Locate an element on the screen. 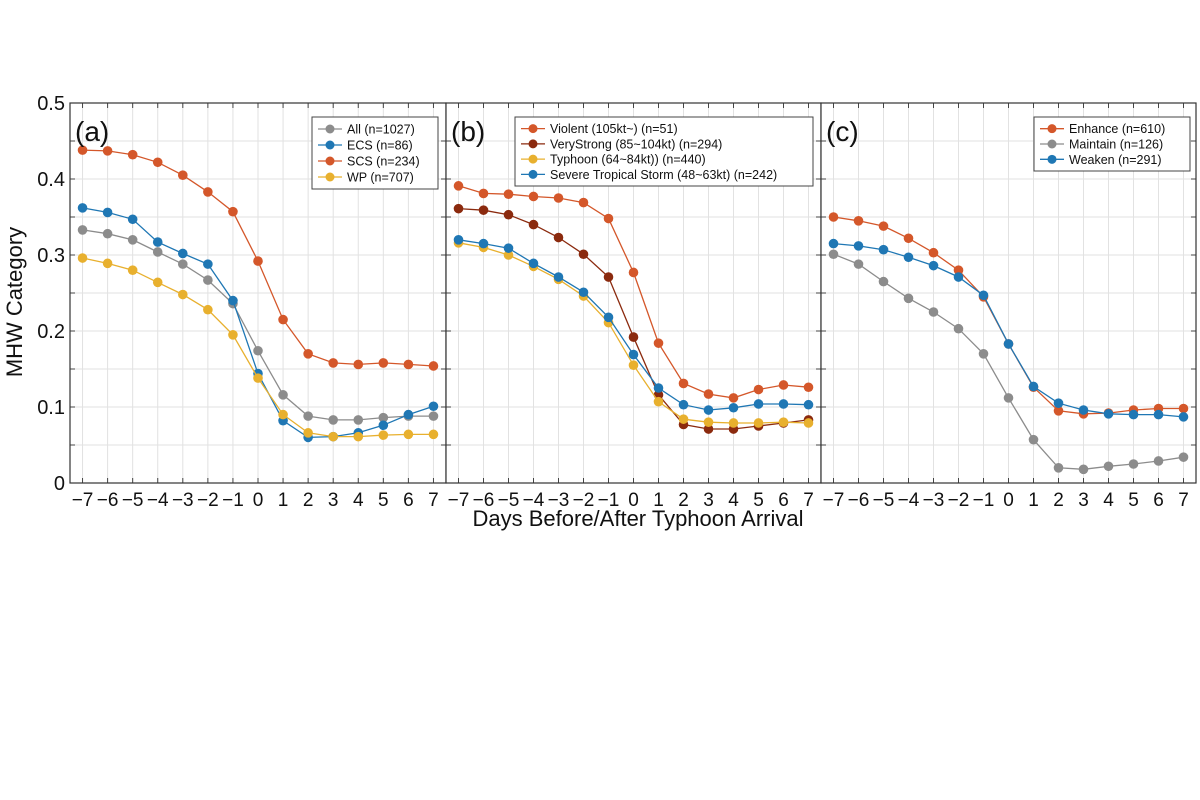  y-tick-label: 0.5 is located at coordinates (51, 104).